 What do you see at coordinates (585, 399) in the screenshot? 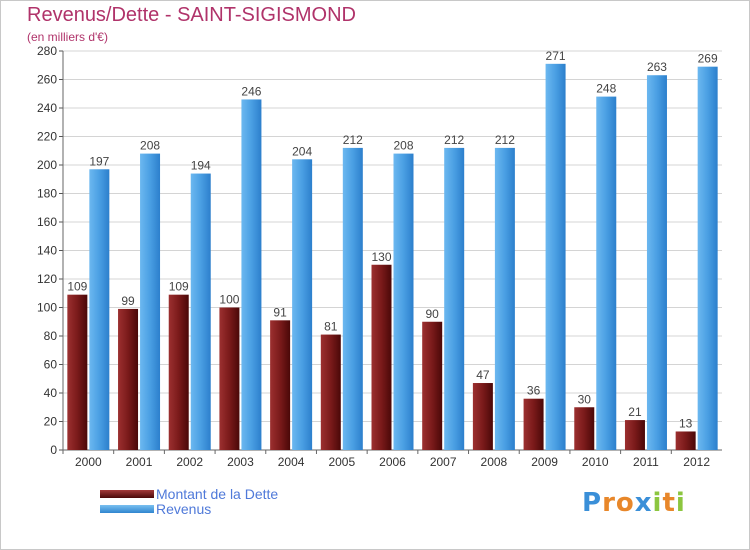
I see `data-label-dette: 30` at bounding box center [585, 399].